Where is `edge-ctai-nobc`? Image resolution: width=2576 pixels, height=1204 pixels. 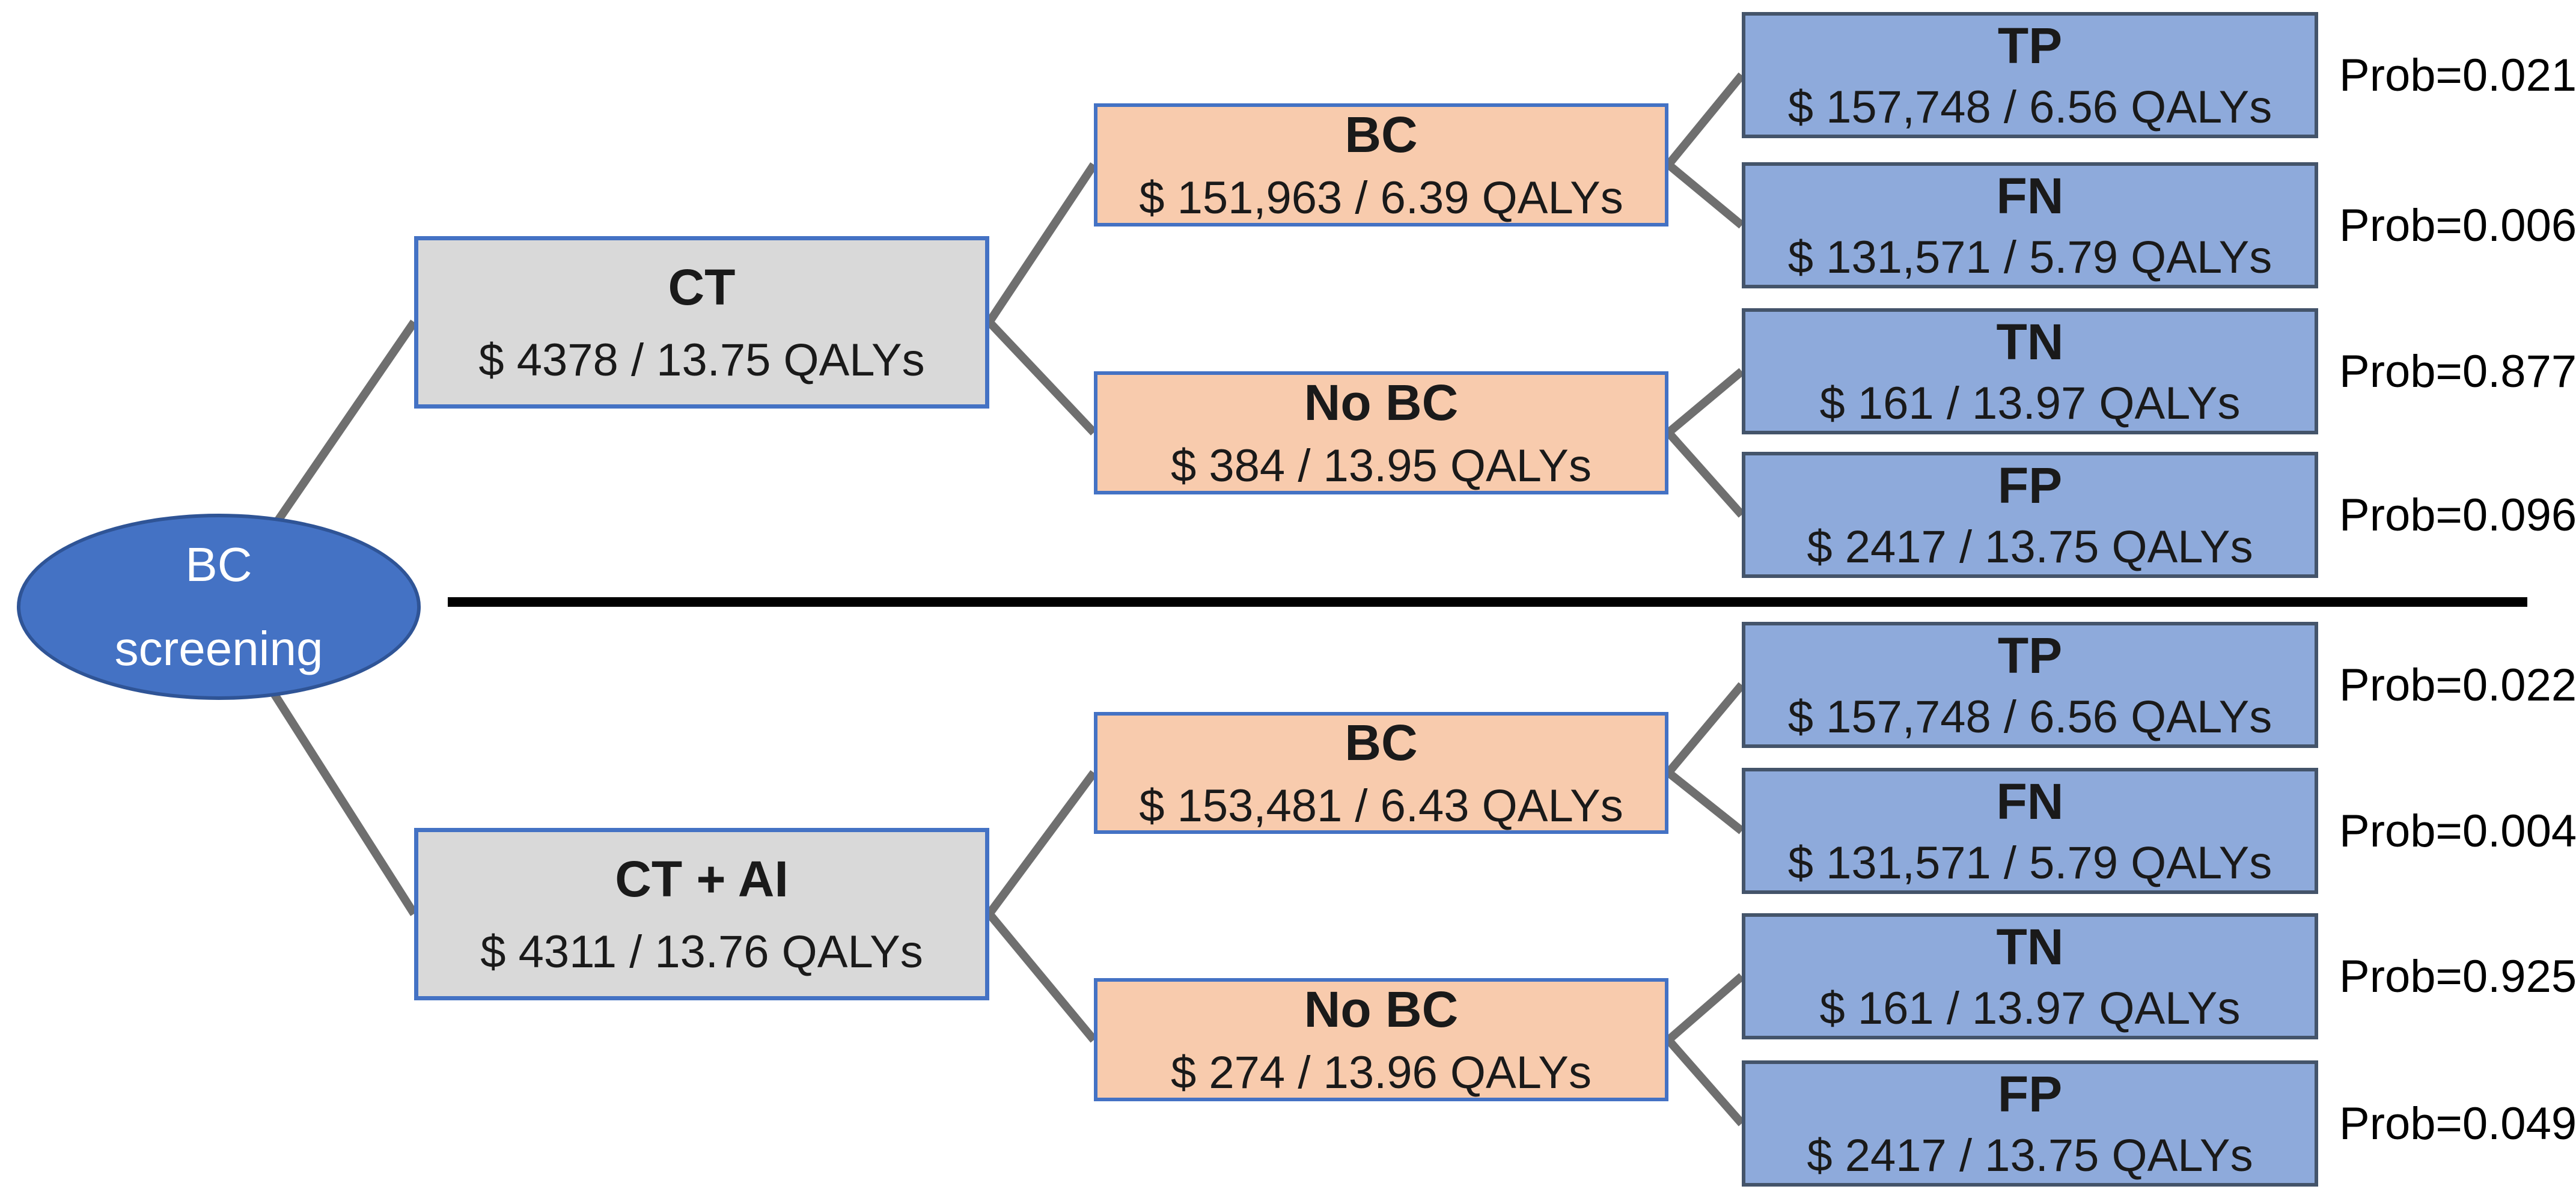
edge-ctai-nobc is located at coordinates (1041, 977).